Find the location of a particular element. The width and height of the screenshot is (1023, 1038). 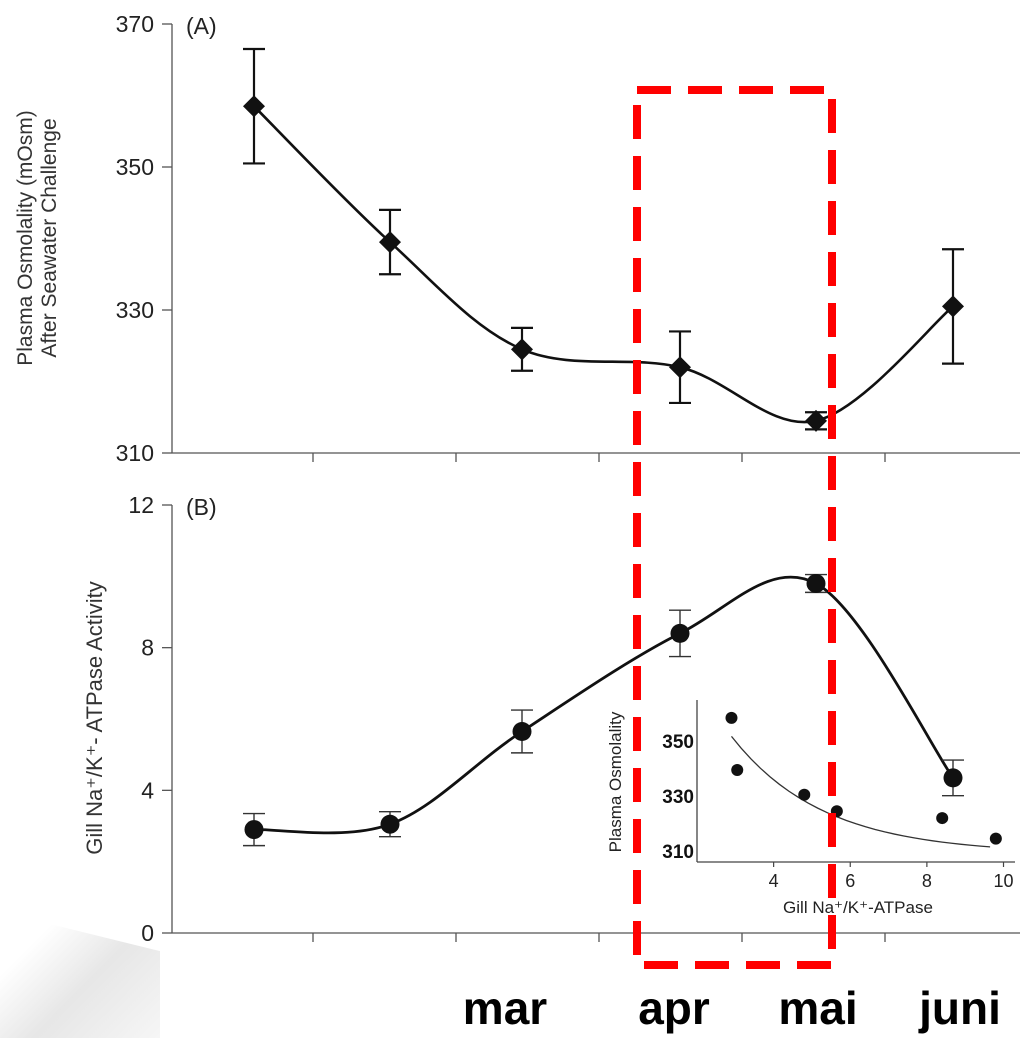

inset-fit-curve is located at coordinates (860, 791).